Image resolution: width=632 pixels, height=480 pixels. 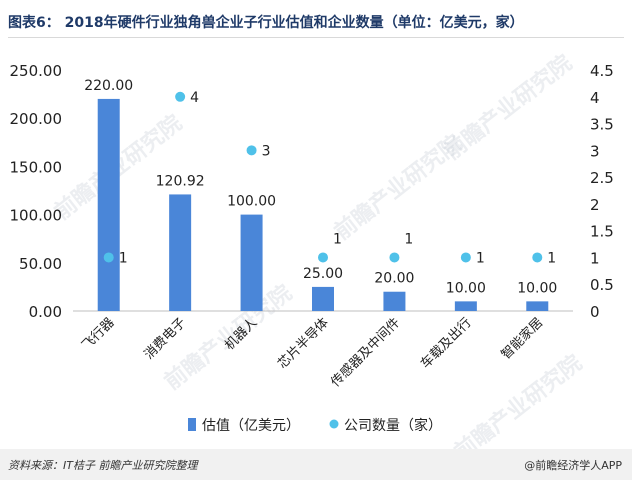 What do you see at coordinates (36, 71) in the screenshot?
I see `y-left-tick-label: 250.00` at bounding box center [36, 71].